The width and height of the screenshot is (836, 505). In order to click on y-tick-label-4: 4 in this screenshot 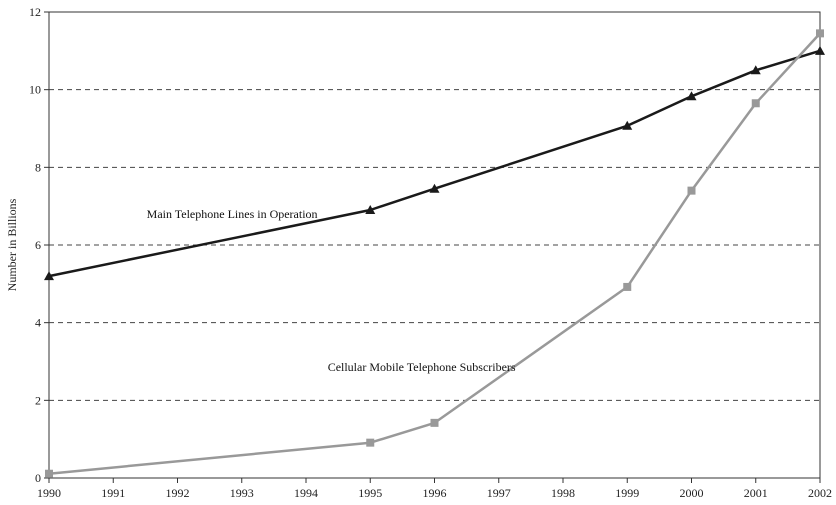, I will do `click(38, 323)`.